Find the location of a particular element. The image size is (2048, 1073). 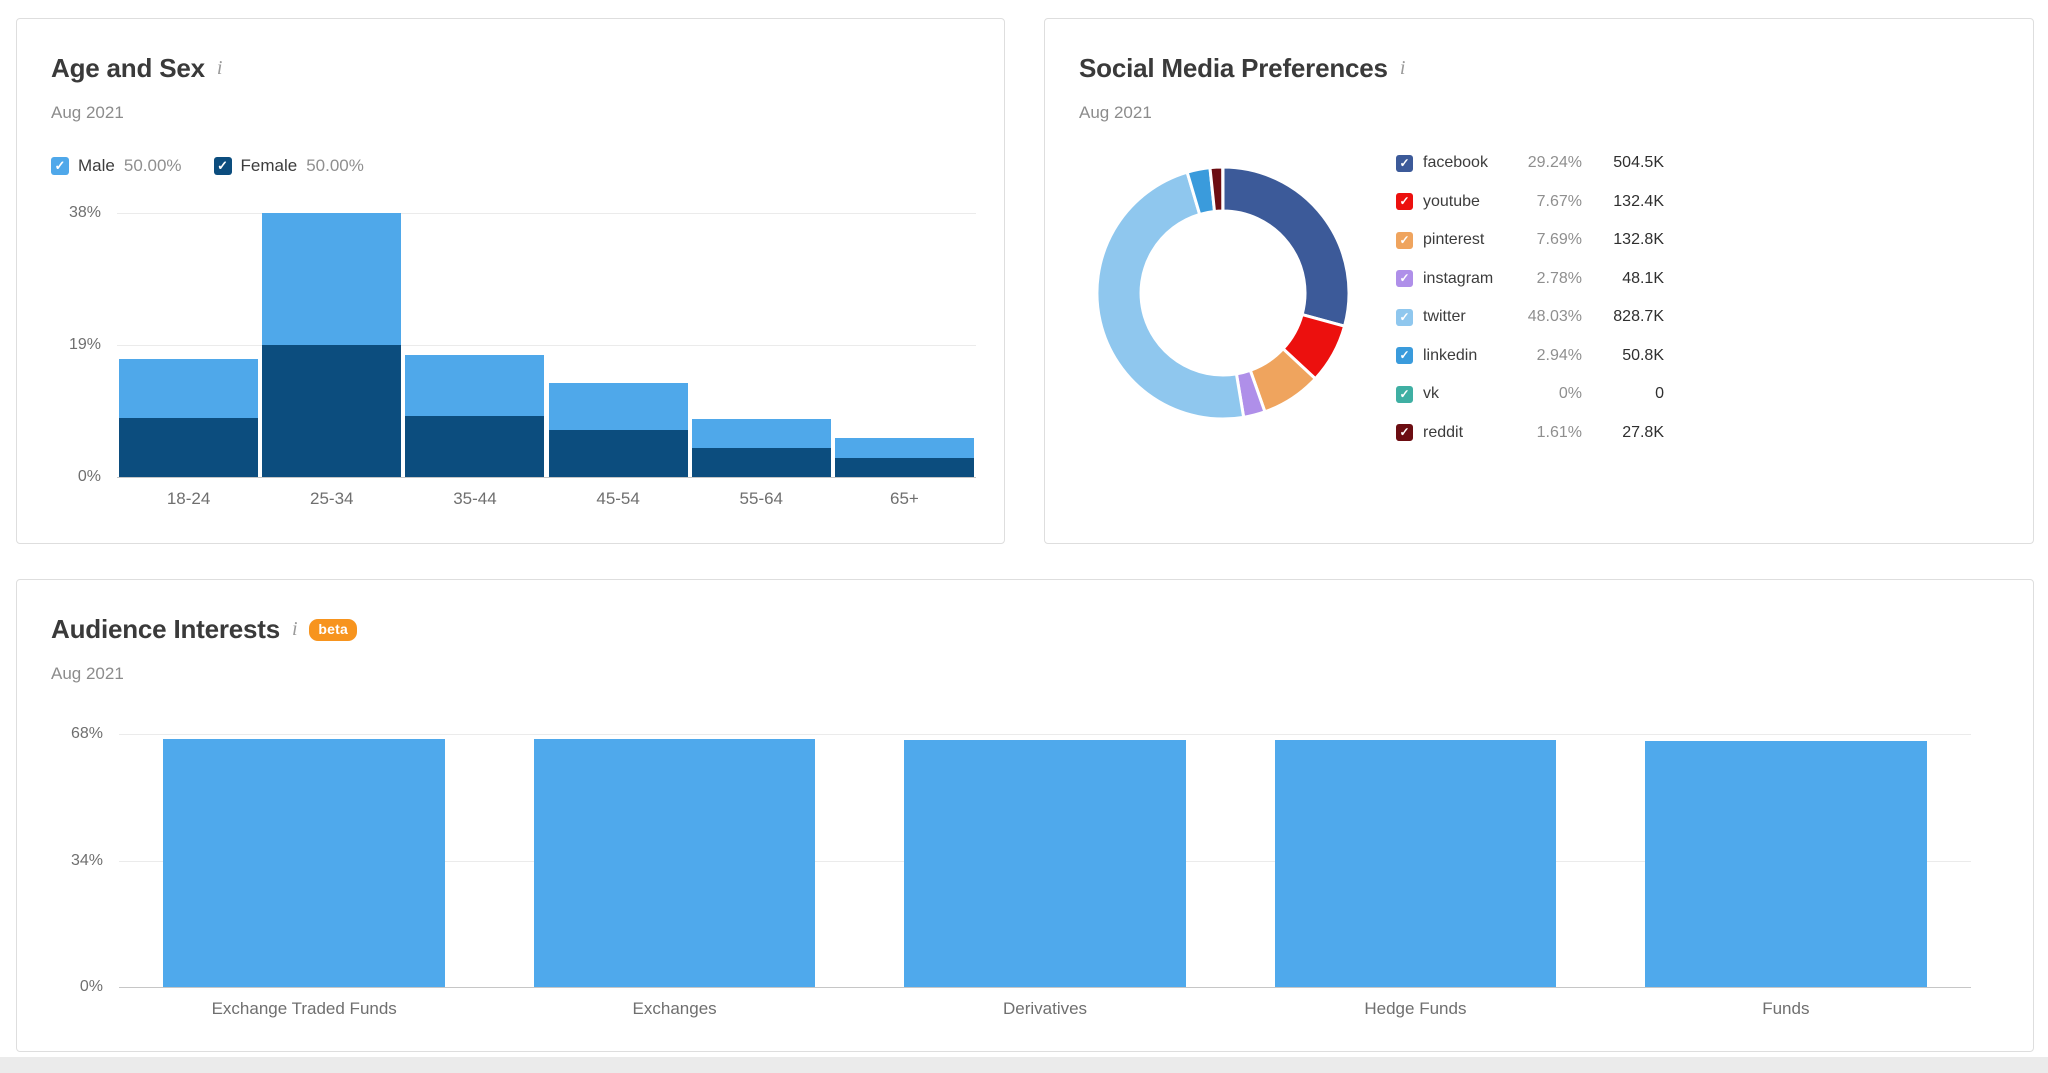

legend-label: instagram is located at coordinates (1458, 278).